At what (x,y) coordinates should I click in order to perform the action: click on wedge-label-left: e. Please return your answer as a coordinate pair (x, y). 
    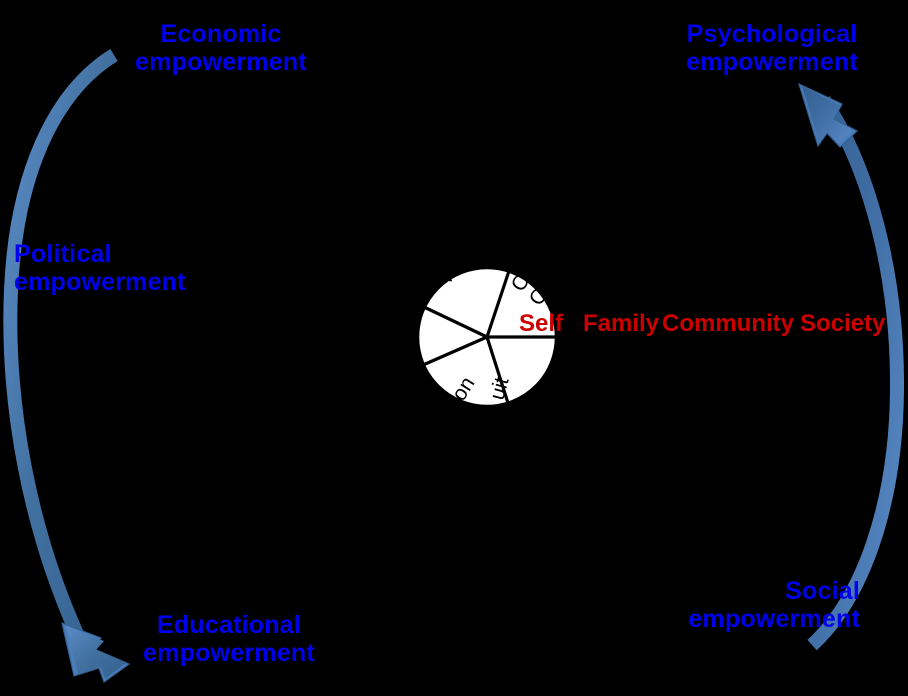
    Looking at the image, I should click on (401, 372).